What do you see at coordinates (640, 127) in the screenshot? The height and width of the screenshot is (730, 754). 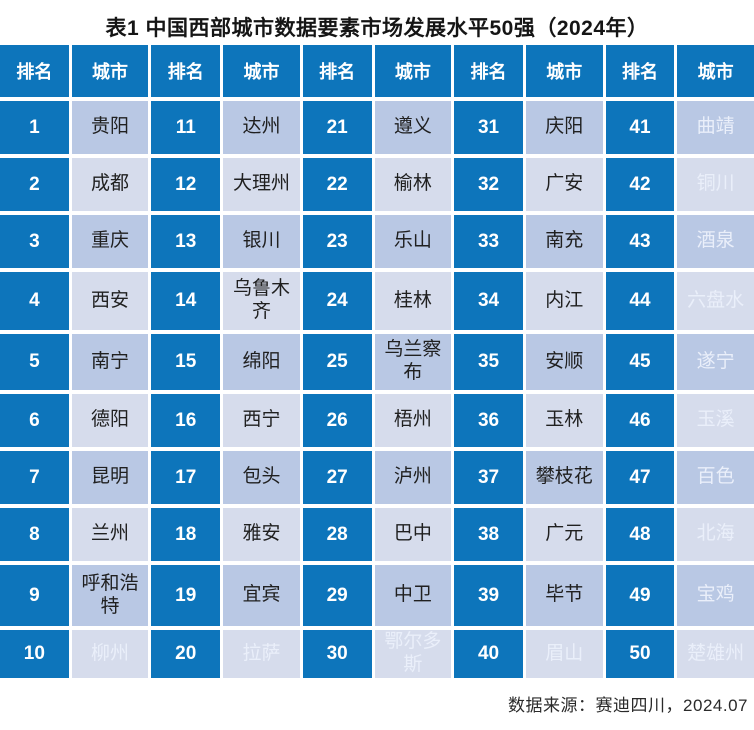 I see `rank-cell: 41` at bounding box center [640, 127].